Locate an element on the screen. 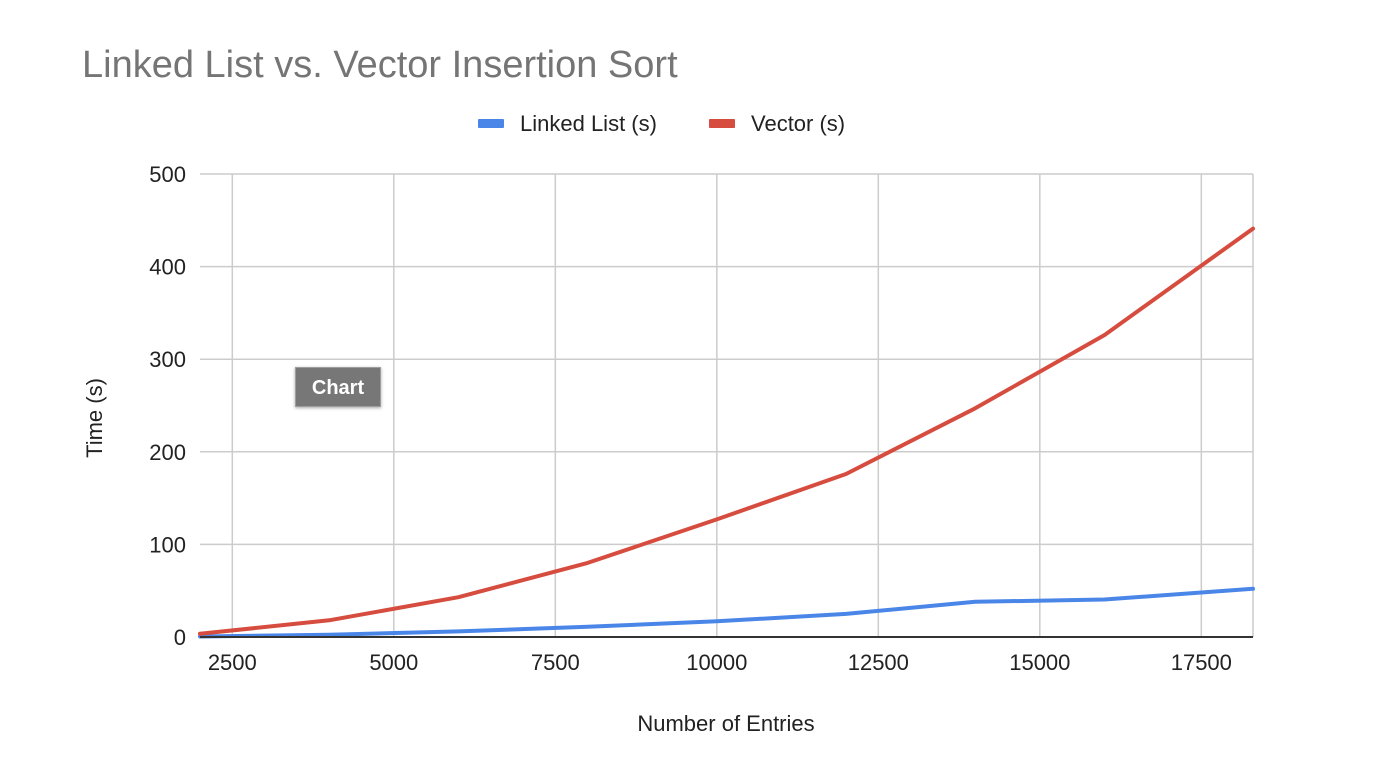 This screenshot has width=1380, height=758. x-tick-label: 5000 is located at coordinates (393, 662).